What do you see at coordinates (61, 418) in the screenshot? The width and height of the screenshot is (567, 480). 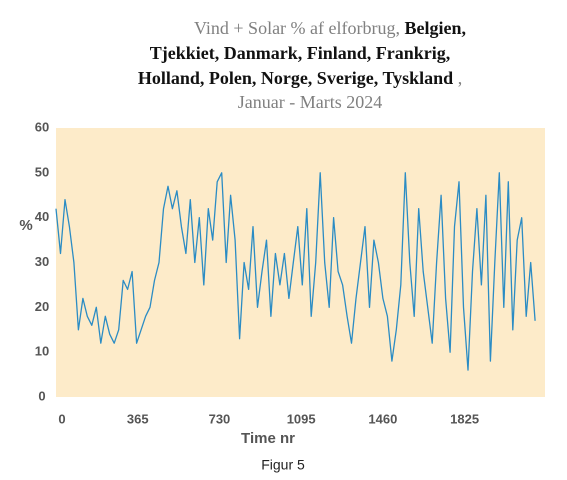 I see `x-tick-label: 0` at bounding box center [61, 418].